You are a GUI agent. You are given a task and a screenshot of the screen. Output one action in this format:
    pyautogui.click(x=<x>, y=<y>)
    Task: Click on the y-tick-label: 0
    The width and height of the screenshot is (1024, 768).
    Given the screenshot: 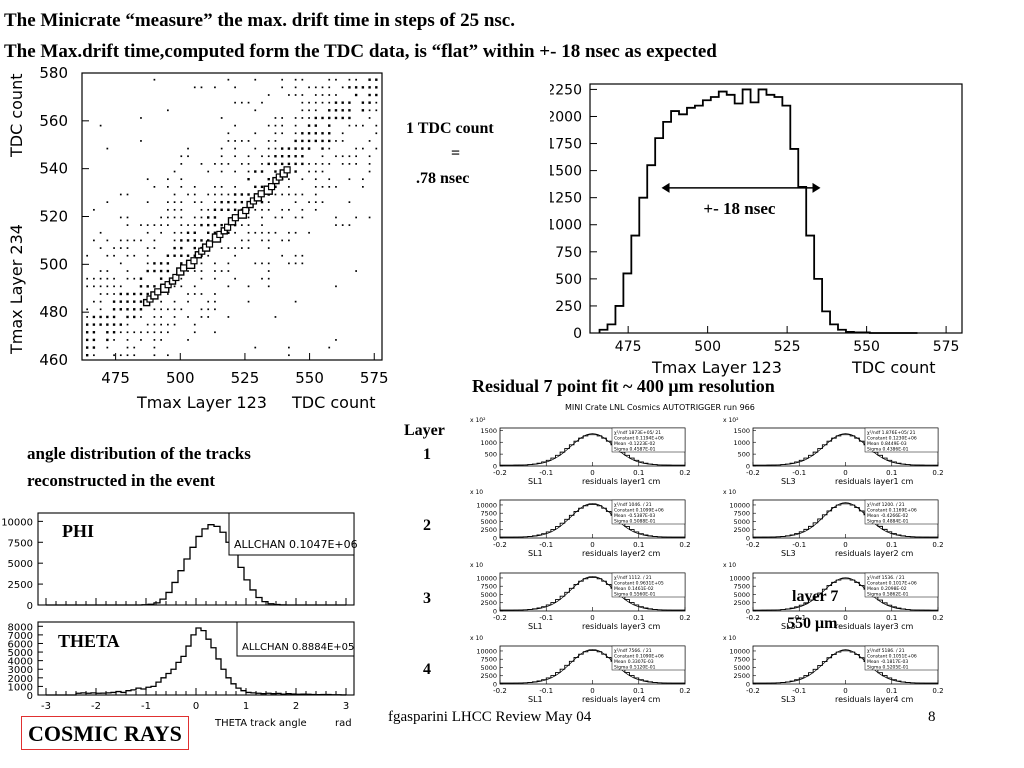 What is the action you would take?
    pyautogui.click(x=30, y=606)
    